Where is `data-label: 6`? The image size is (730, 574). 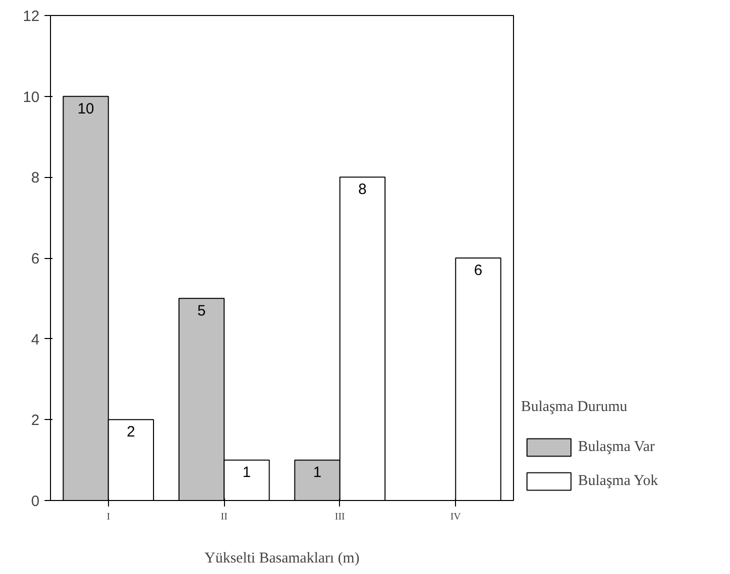
data-label: 6 is located at coordinates (478, 270).